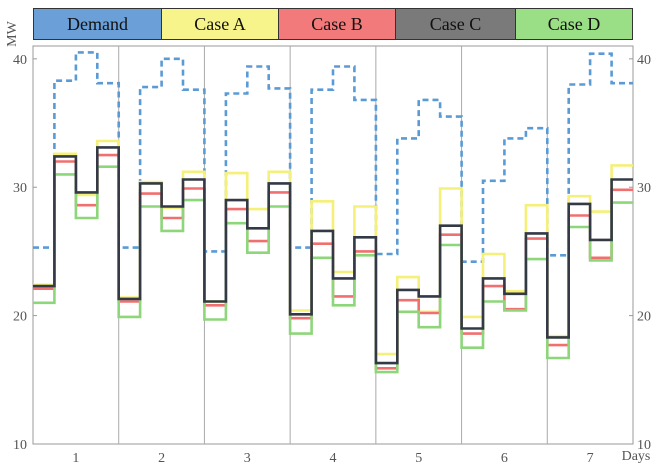  Describe the element at coordinates (590, 458) in the screenshot. I see `x-tick-label: 7` at that location.